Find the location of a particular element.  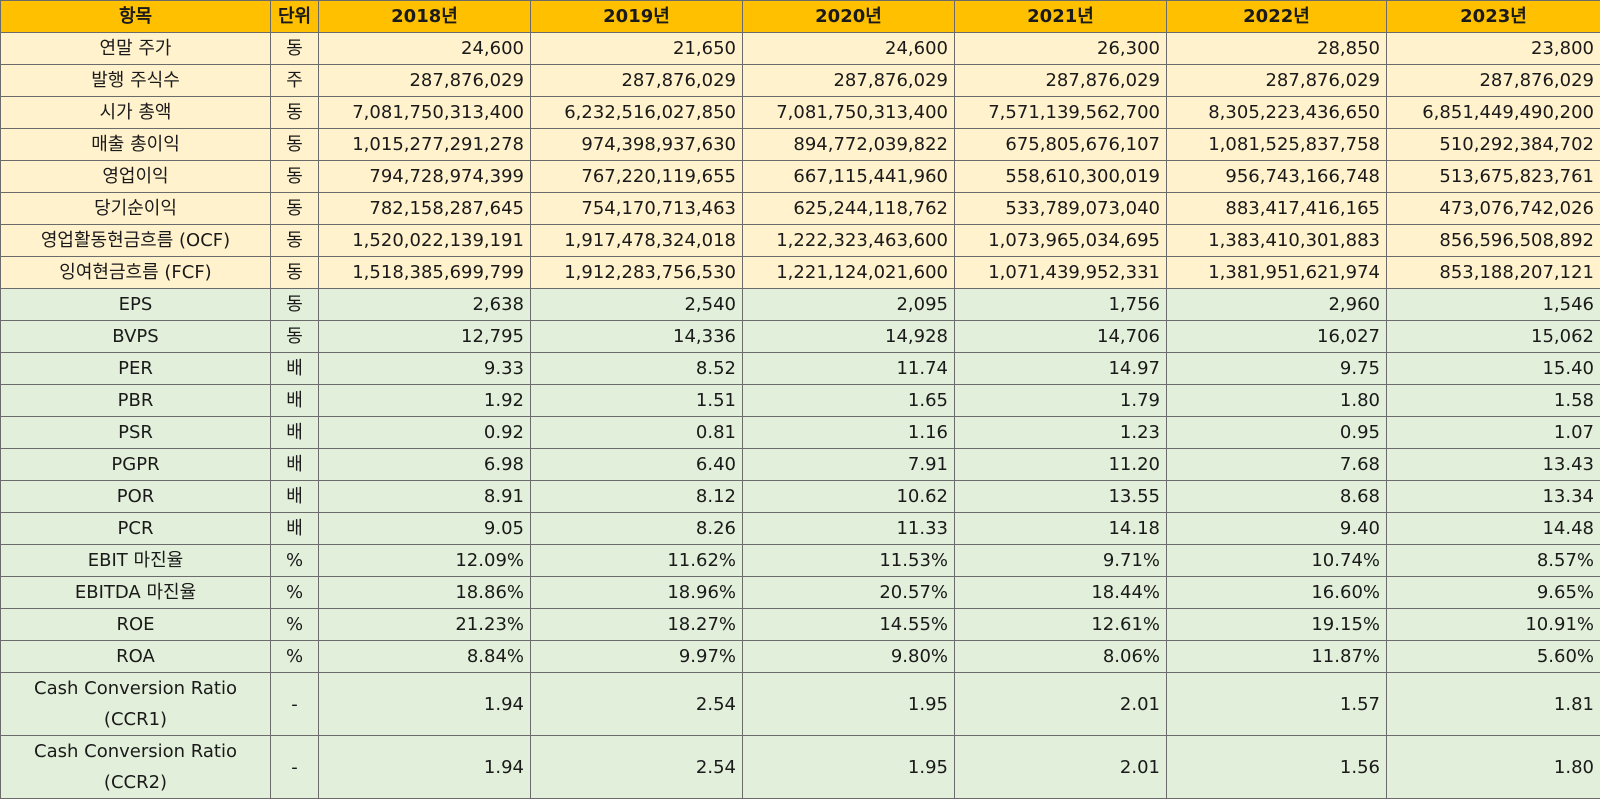

row-value: 2,638 is located at coordinates (424, 304).